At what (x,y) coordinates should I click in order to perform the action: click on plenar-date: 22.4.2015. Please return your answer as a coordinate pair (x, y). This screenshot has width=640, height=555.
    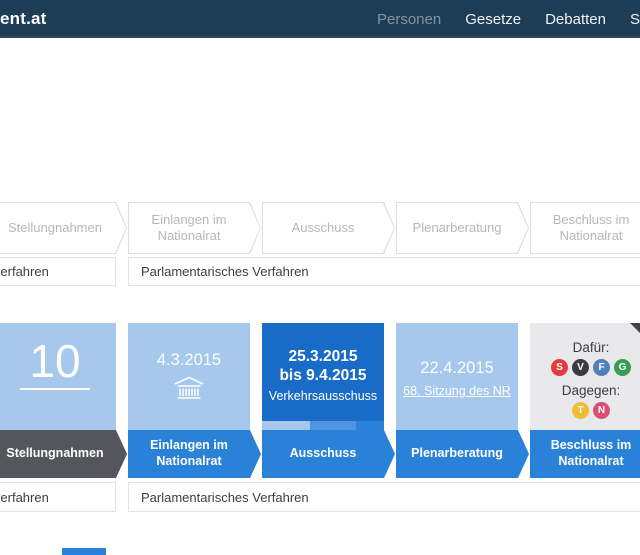
    Looking at the image, I should click on (457, 368).